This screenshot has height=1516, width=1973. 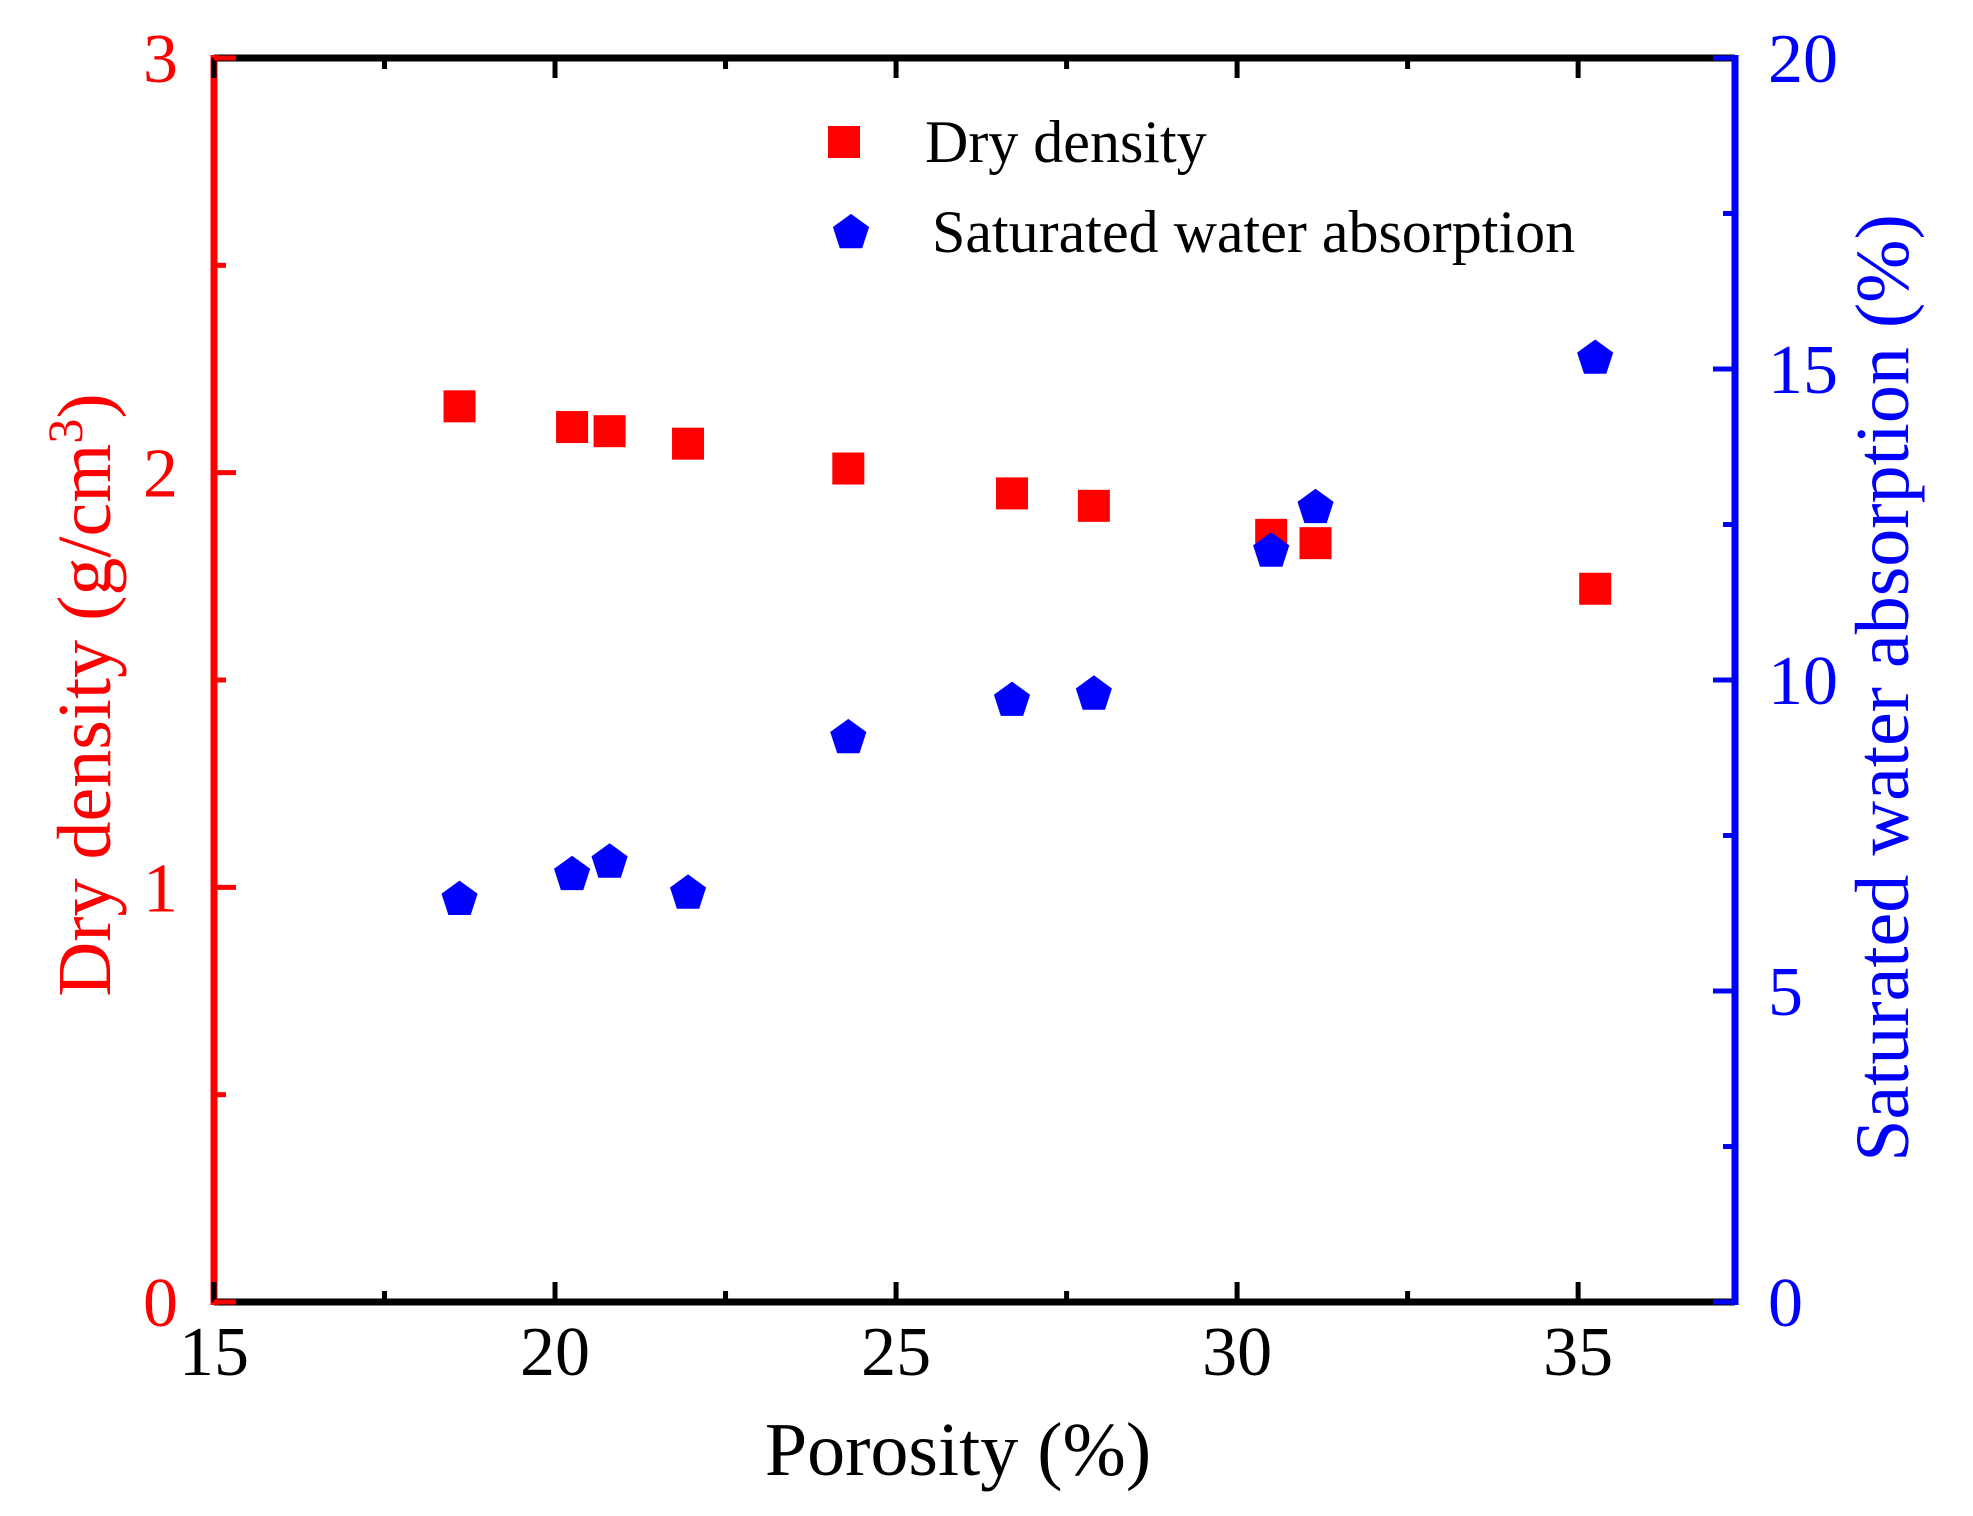 I want to click on right-y-tick-label: 15, so click(x=1803, y=370).